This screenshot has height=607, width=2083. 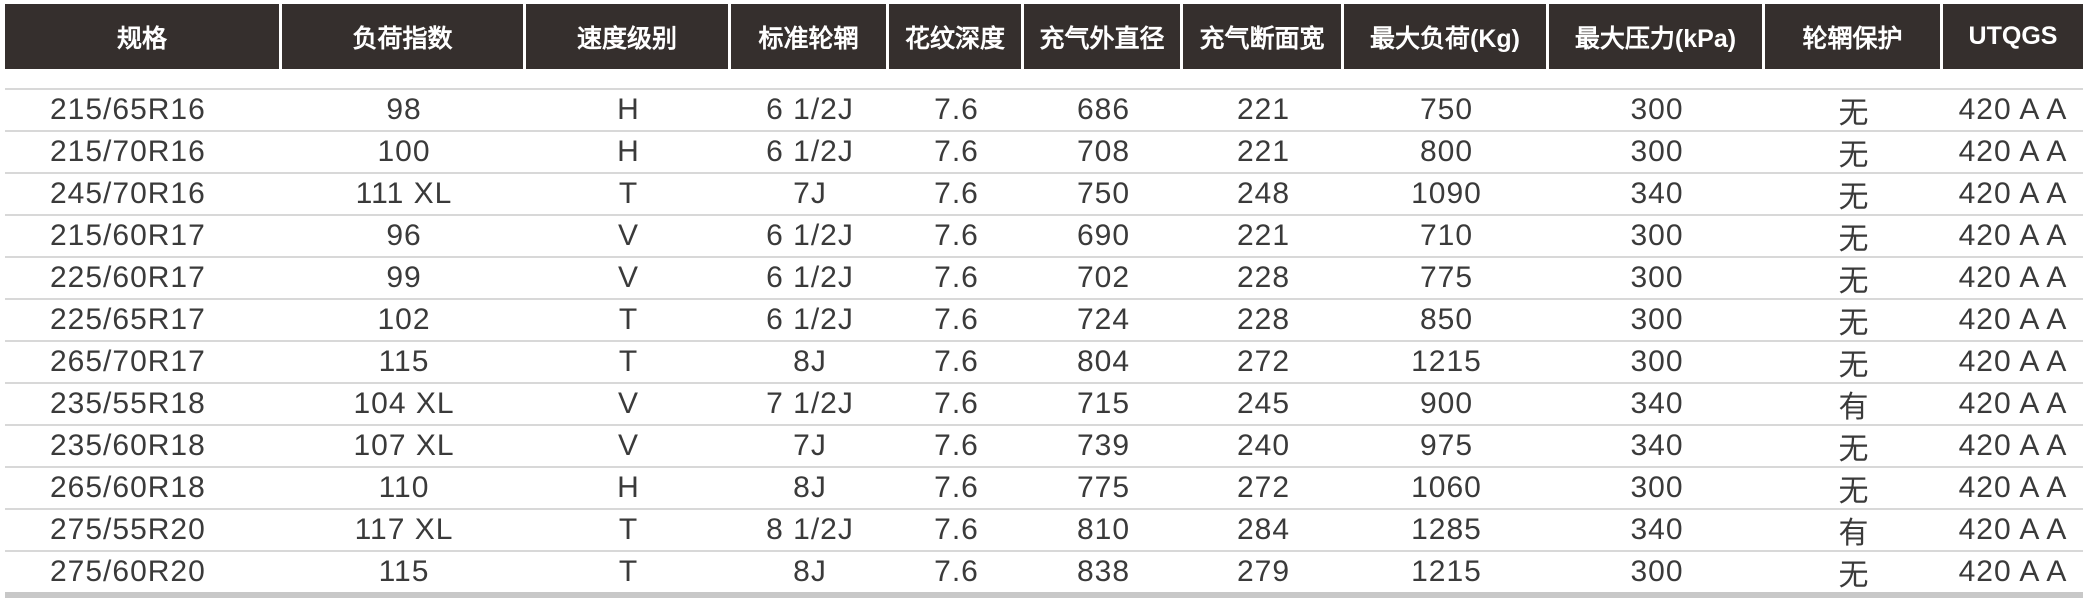 What do you see at coordinates (1103, 151) in the screenshot?
I see `cell-overall-diameter: 708` at bounding box center [1103, 151].